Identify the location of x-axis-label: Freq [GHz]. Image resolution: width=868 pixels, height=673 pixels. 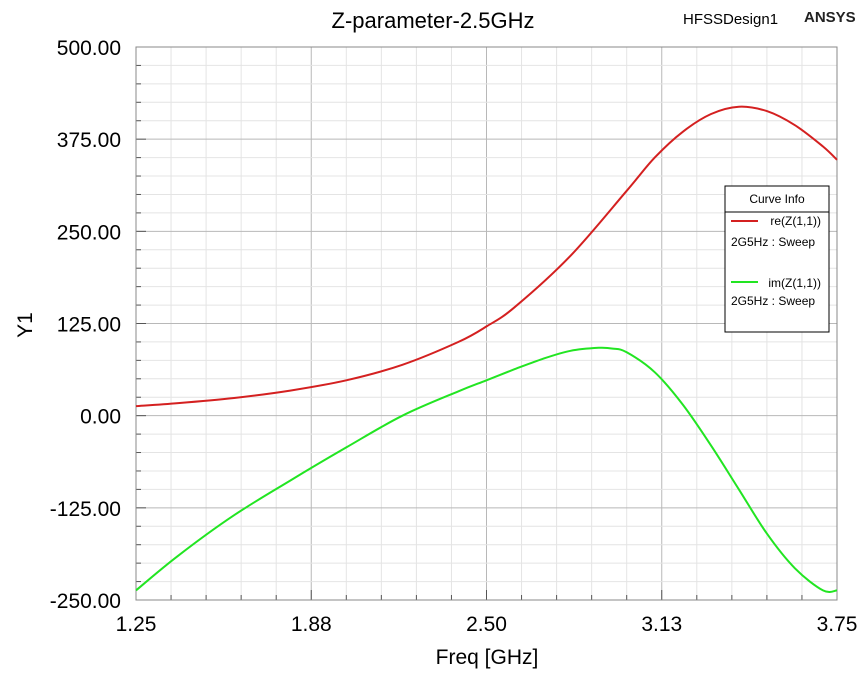
(487, 657).